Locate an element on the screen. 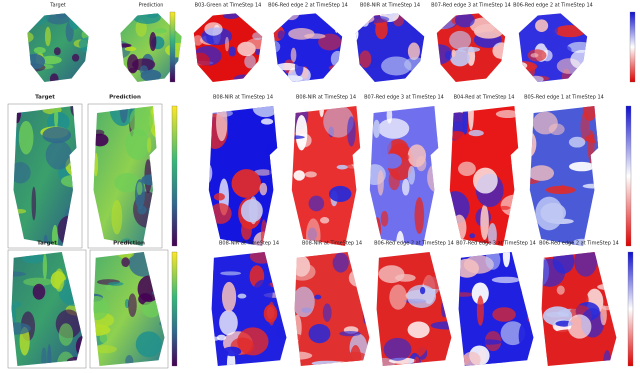 The width and height of the screenshot is (640, 373). attribution-title: B04-Red at TimeStep 14 is located at coordinates (484, 98).